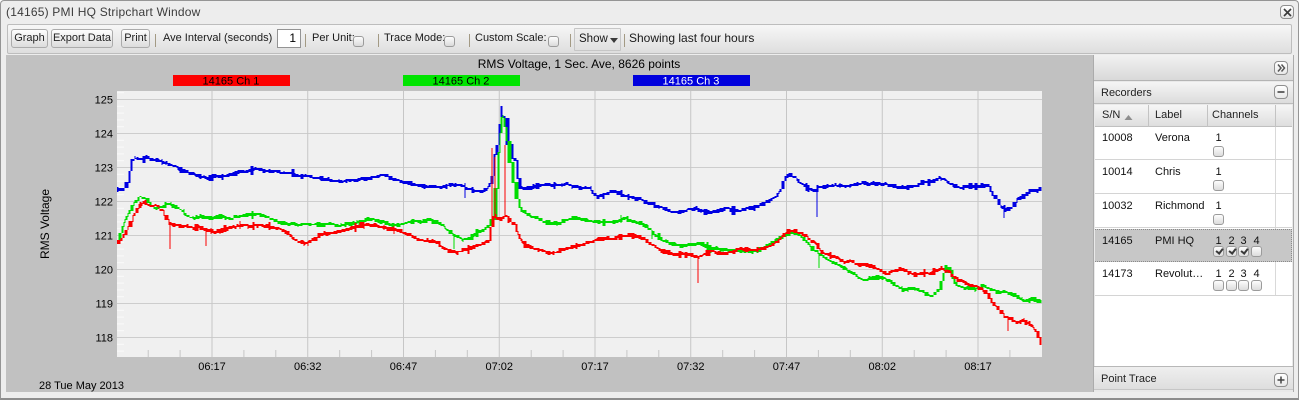 The width and height of the screenshot is (1299, 400). Describe the element at coordinates (104, 169) in the screenshot. I see `svg-text: 123` at that location.